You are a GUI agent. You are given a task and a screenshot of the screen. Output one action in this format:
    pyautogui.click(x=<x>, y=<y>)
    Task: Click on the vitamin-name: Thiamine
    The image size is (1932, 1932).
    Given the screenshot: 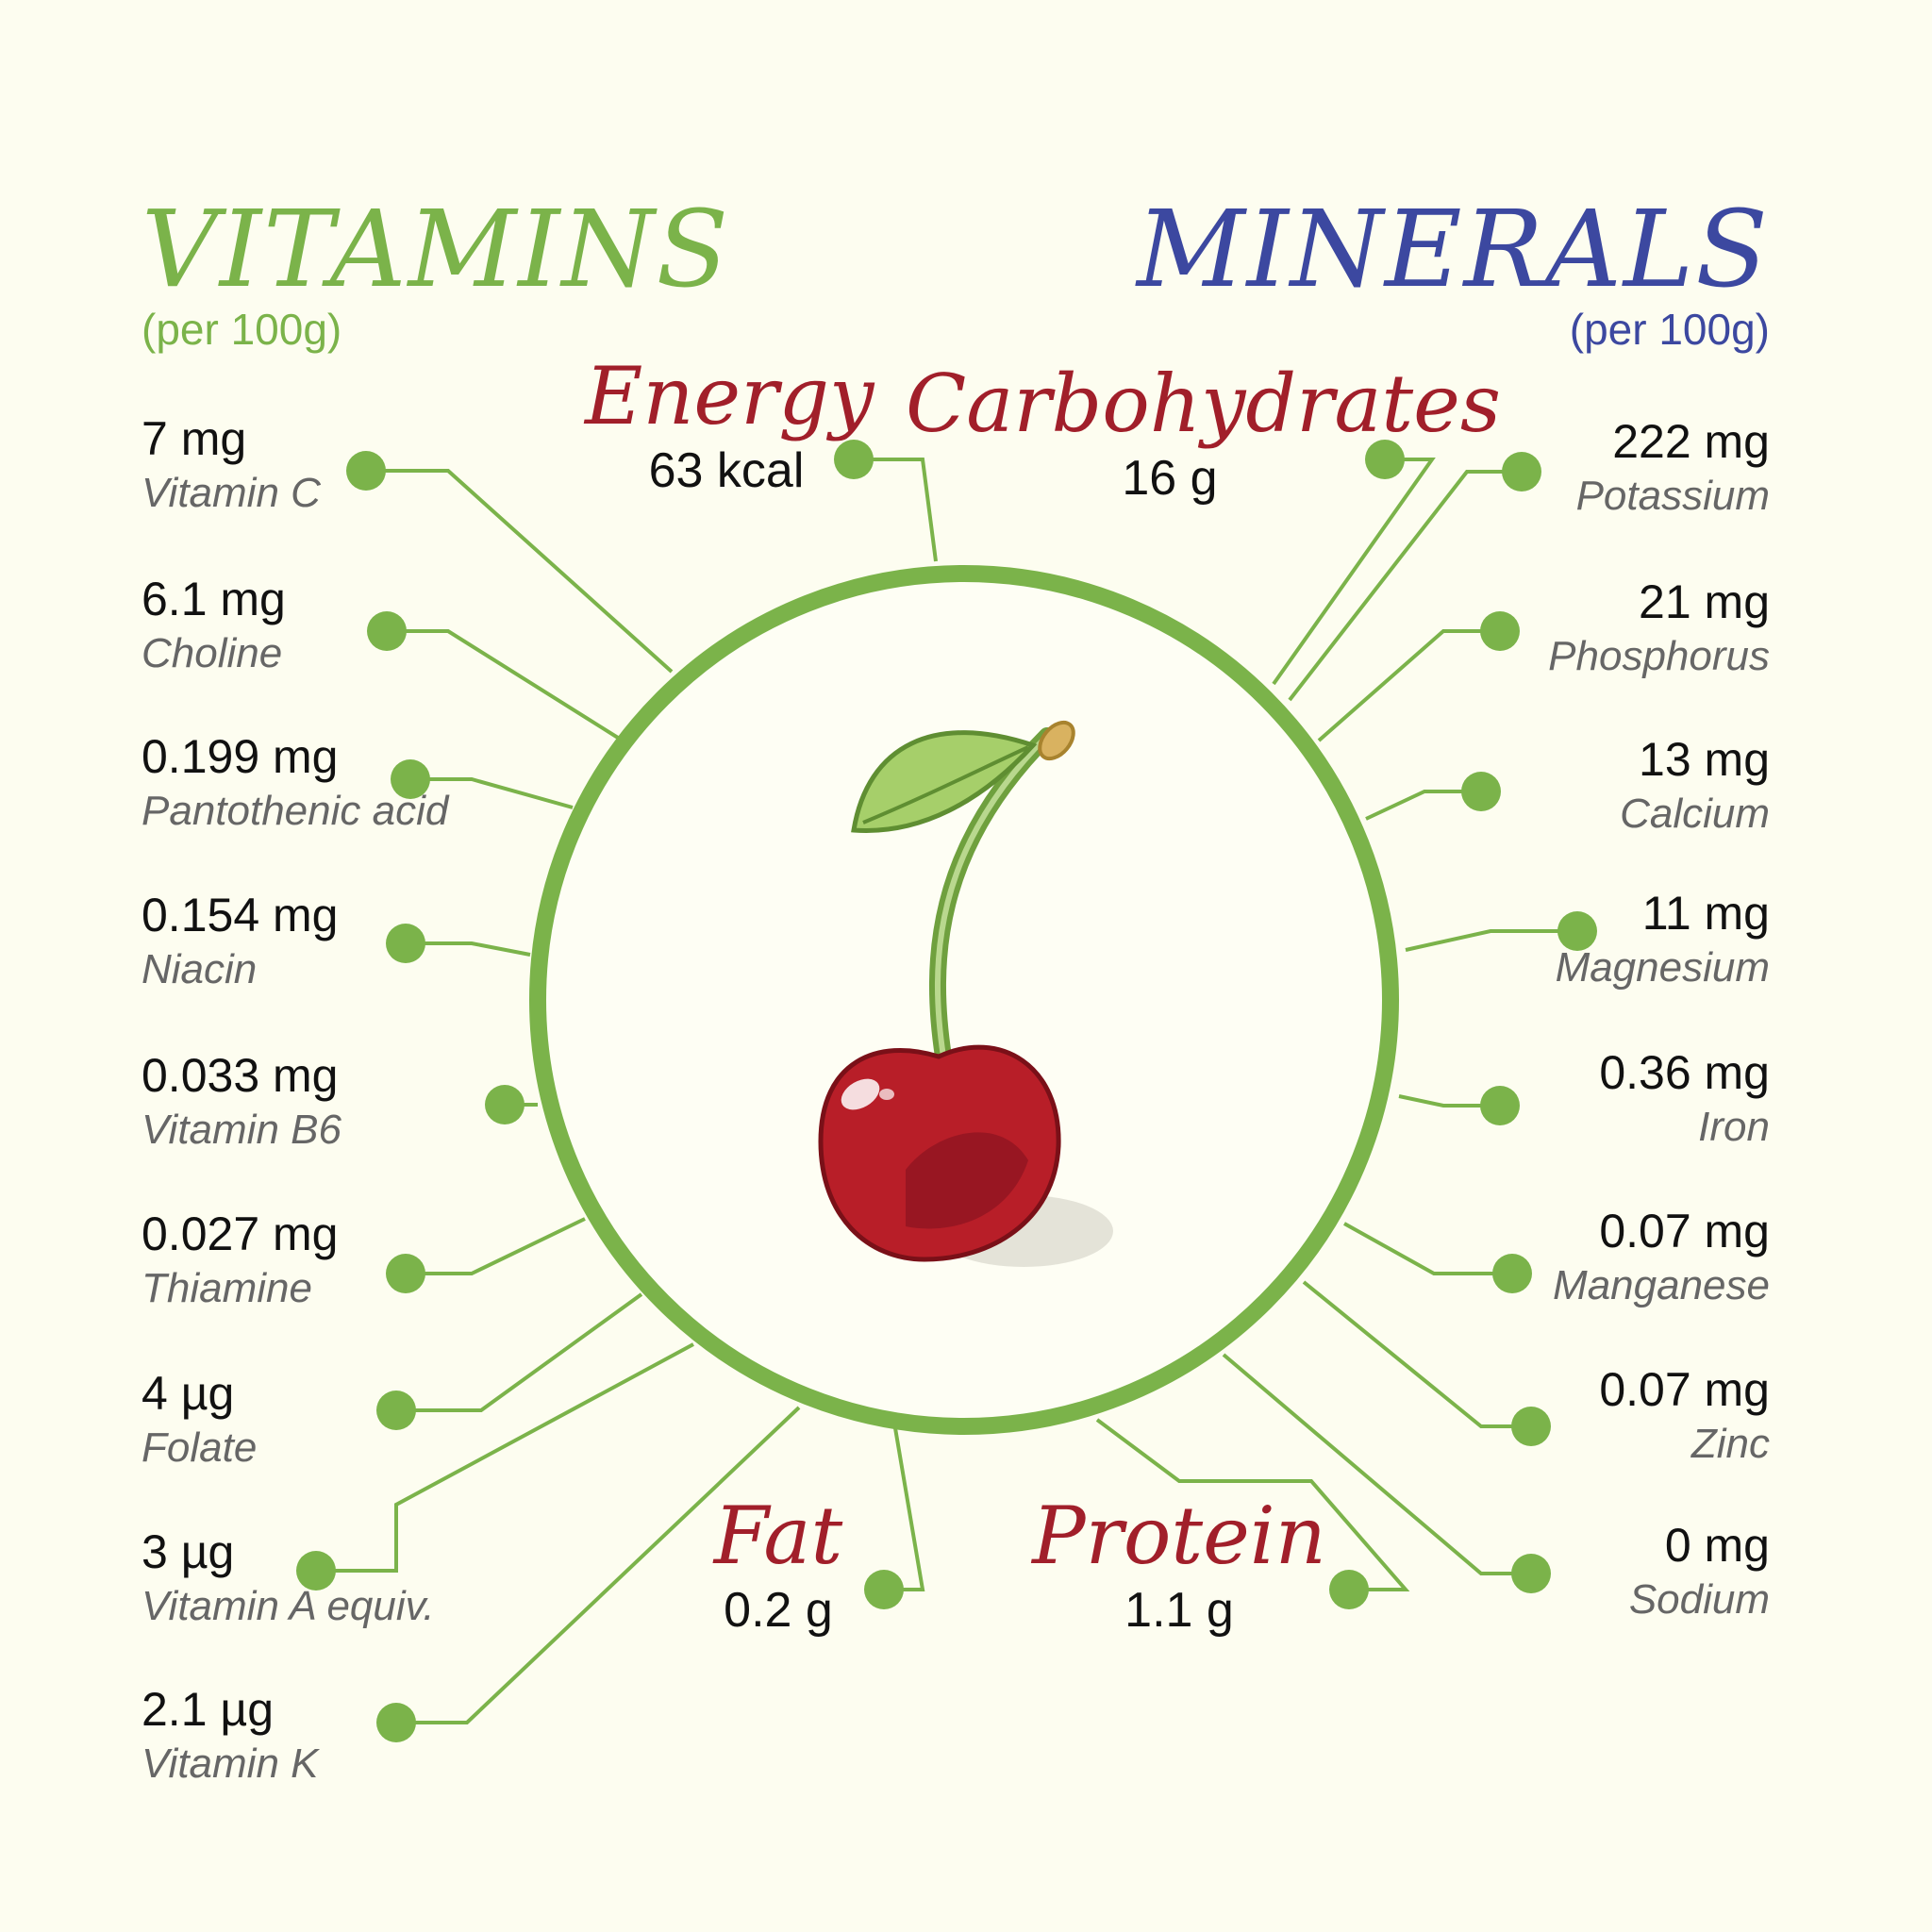 What is the action you would take?
    pyautogui.click(x=387, y=1288)
    